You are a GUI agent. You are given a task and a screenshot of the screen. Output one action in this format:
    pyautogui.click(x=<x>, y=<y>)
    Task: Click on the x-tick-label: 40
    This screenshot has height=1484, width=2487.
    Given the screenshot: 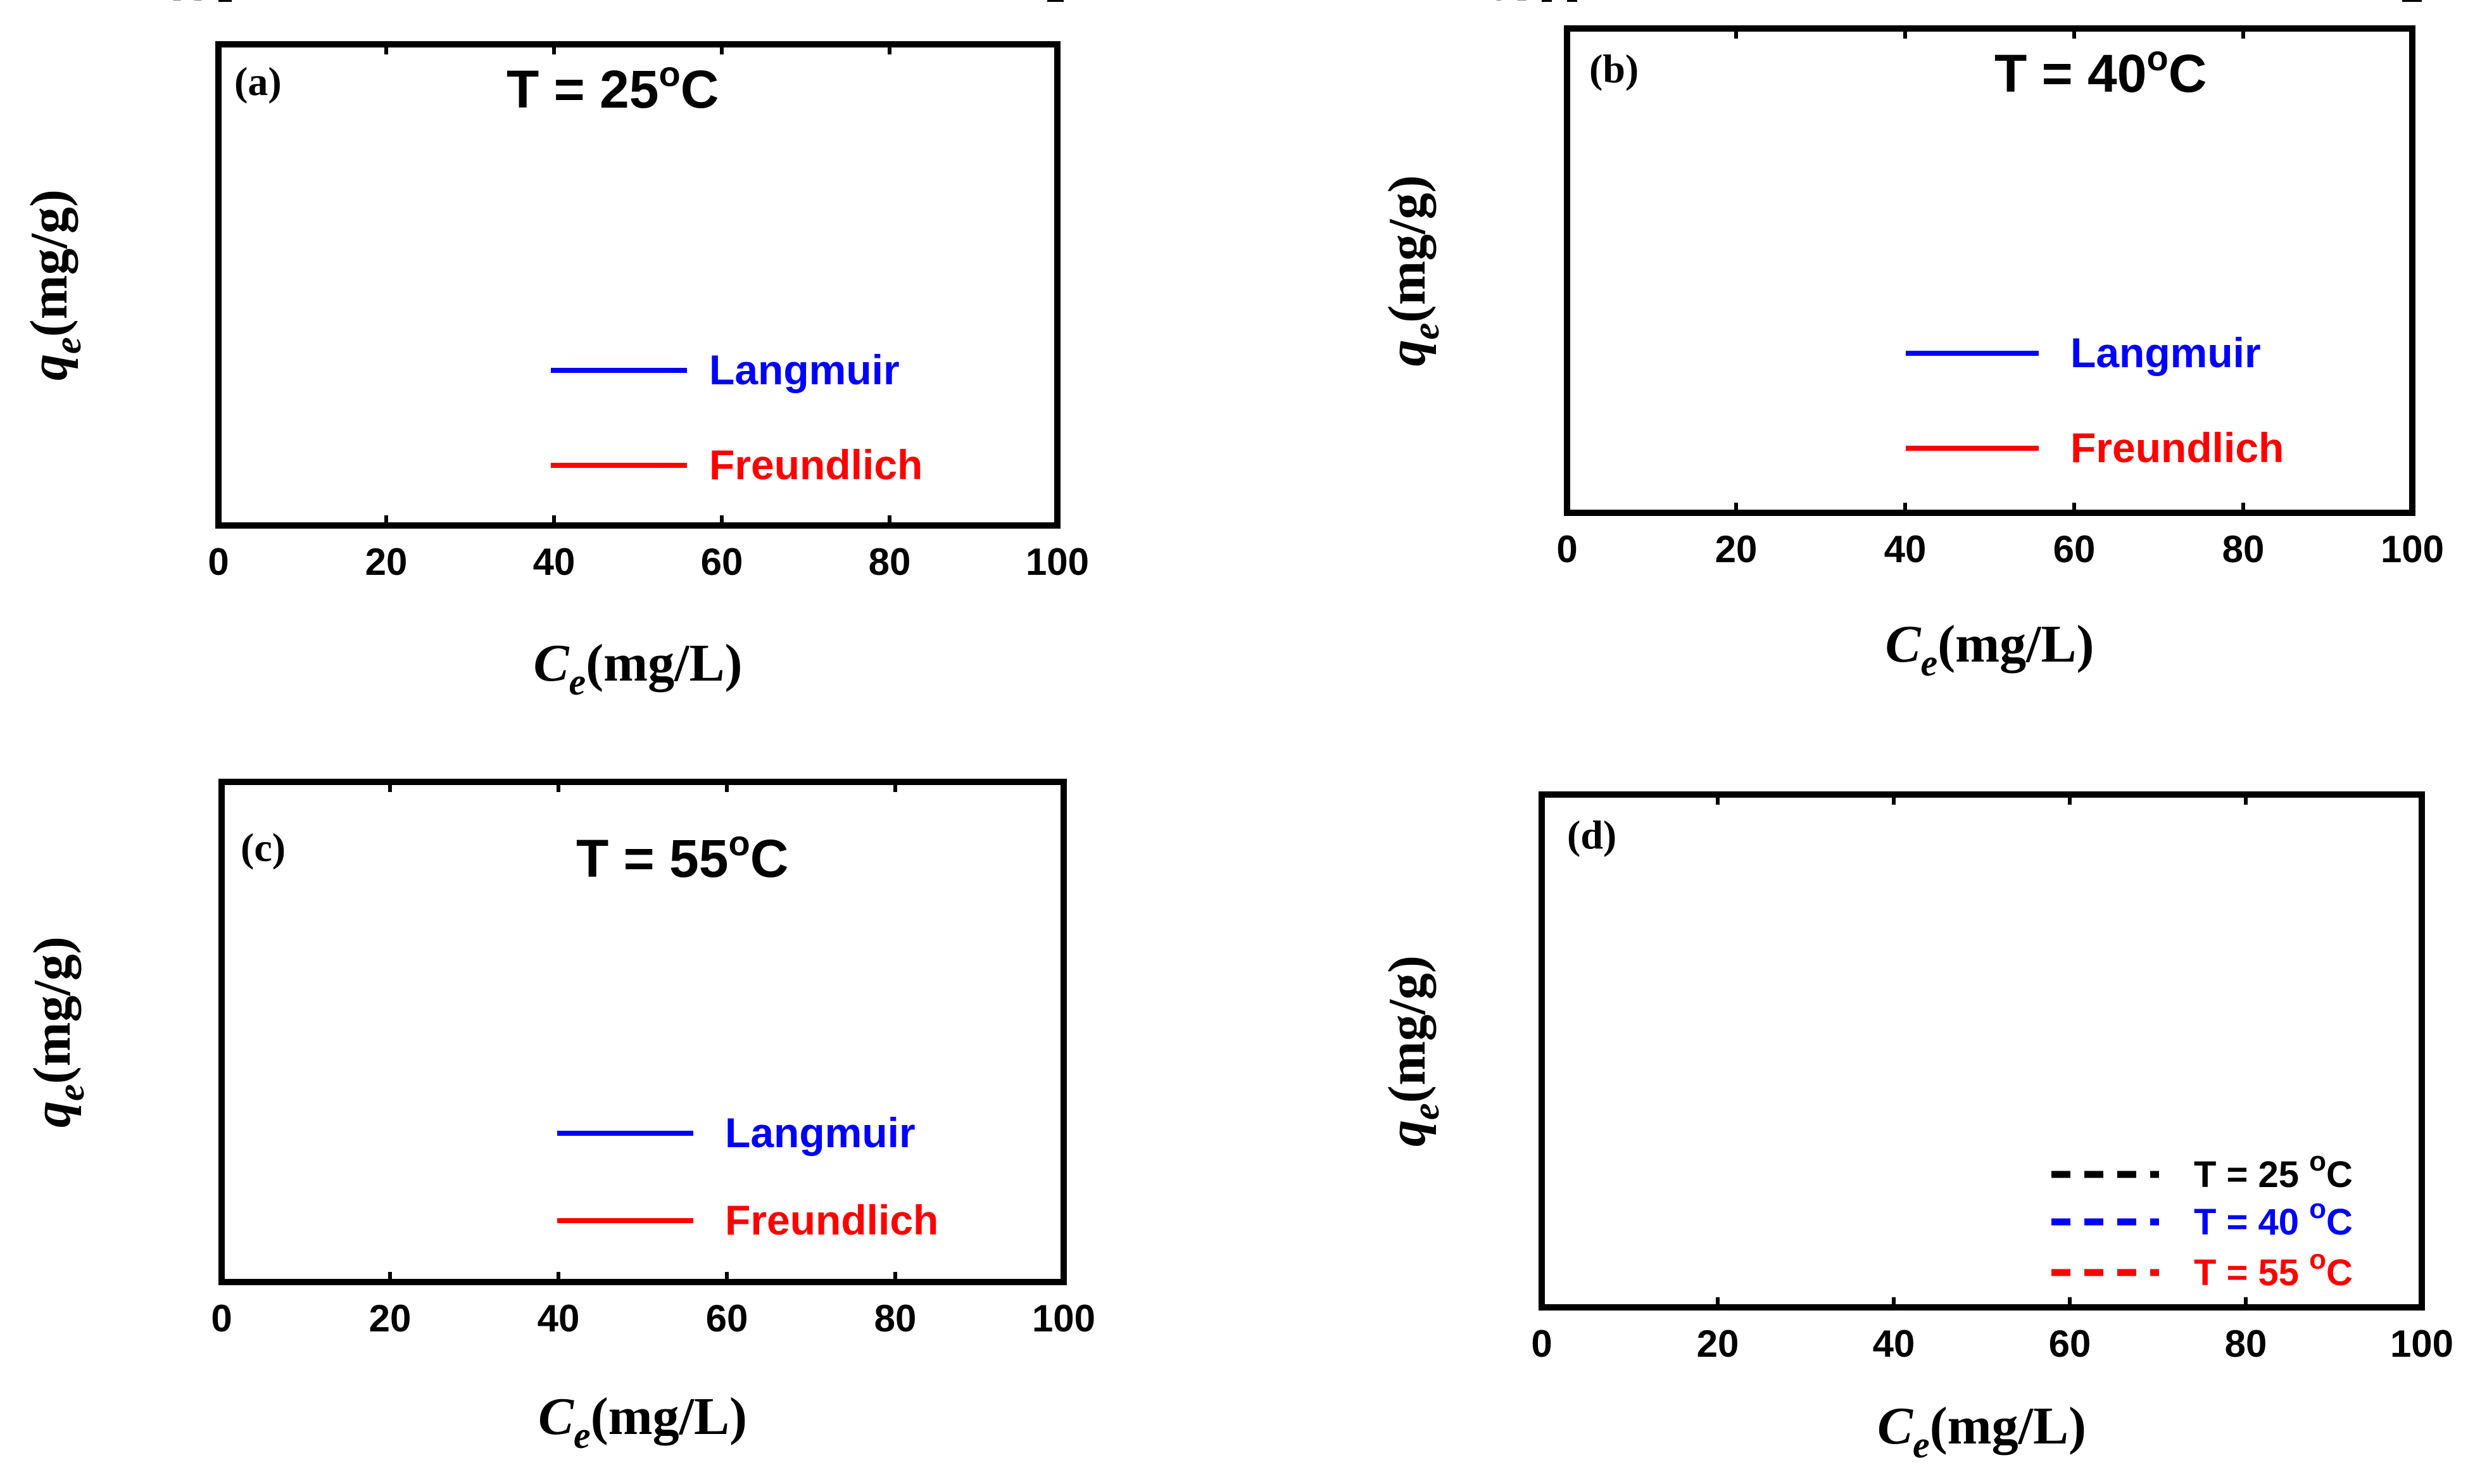 What is the action you would take?
    pyautogui.click(x=1894, y=1344)
    